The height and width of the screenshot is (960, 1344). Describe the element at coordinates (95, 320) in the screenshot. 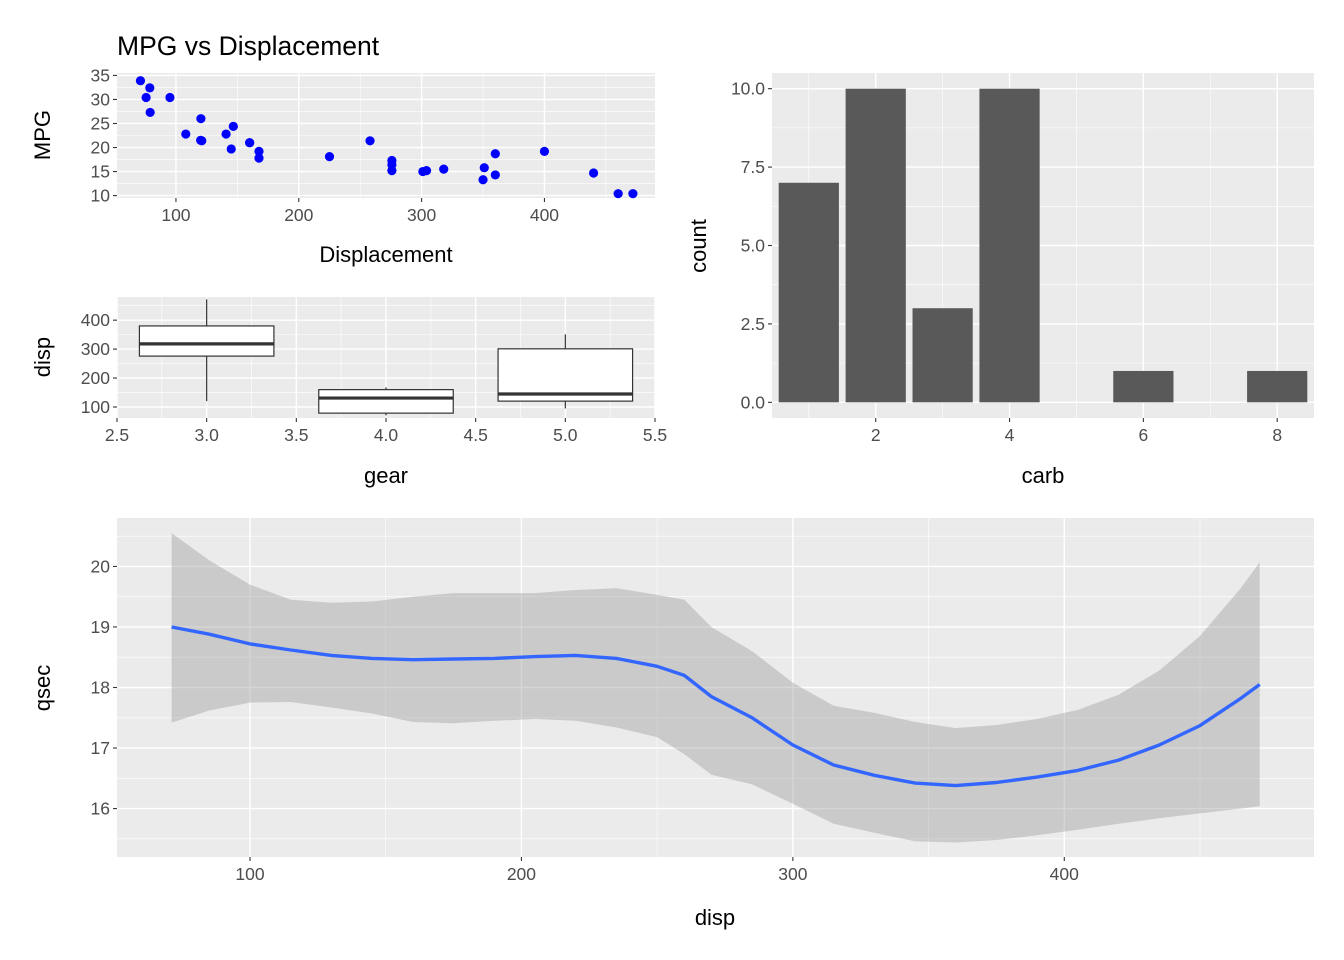

I see `y-tick-label: 400` at that location.